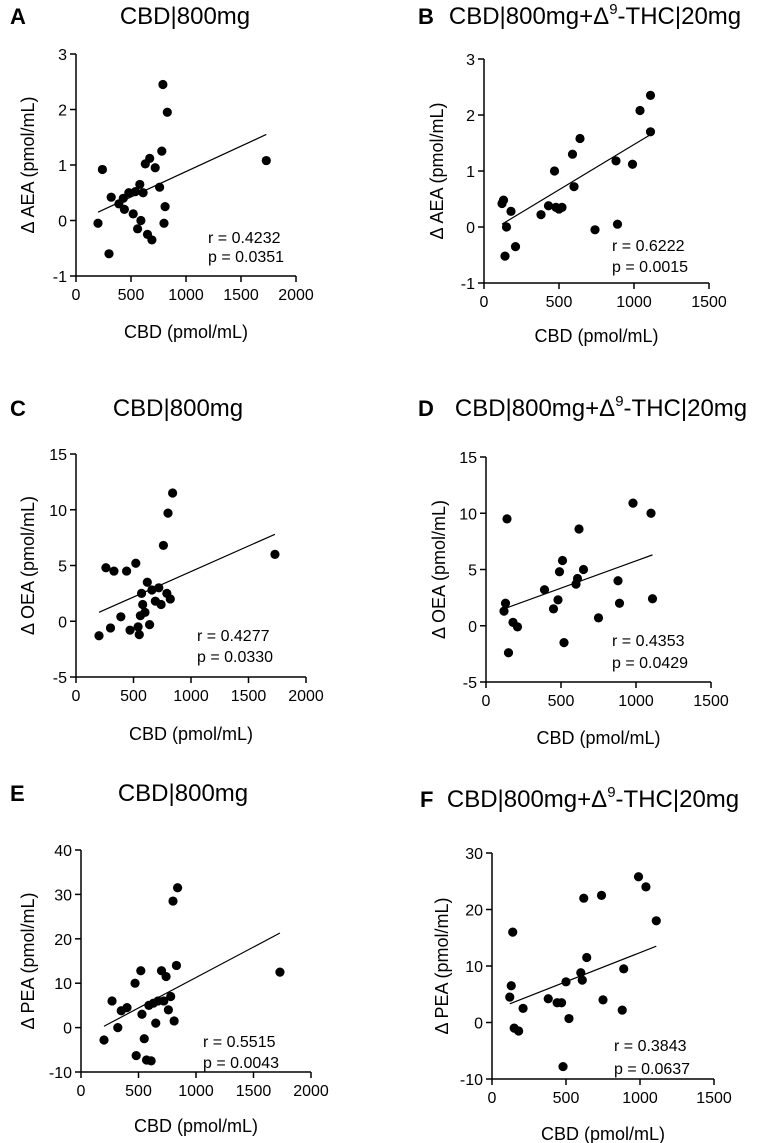  What do you see at coordinates (244, 238) in the screenshot?
I see `stat-r: r = 0.4232` at bounding box center [244, 238].